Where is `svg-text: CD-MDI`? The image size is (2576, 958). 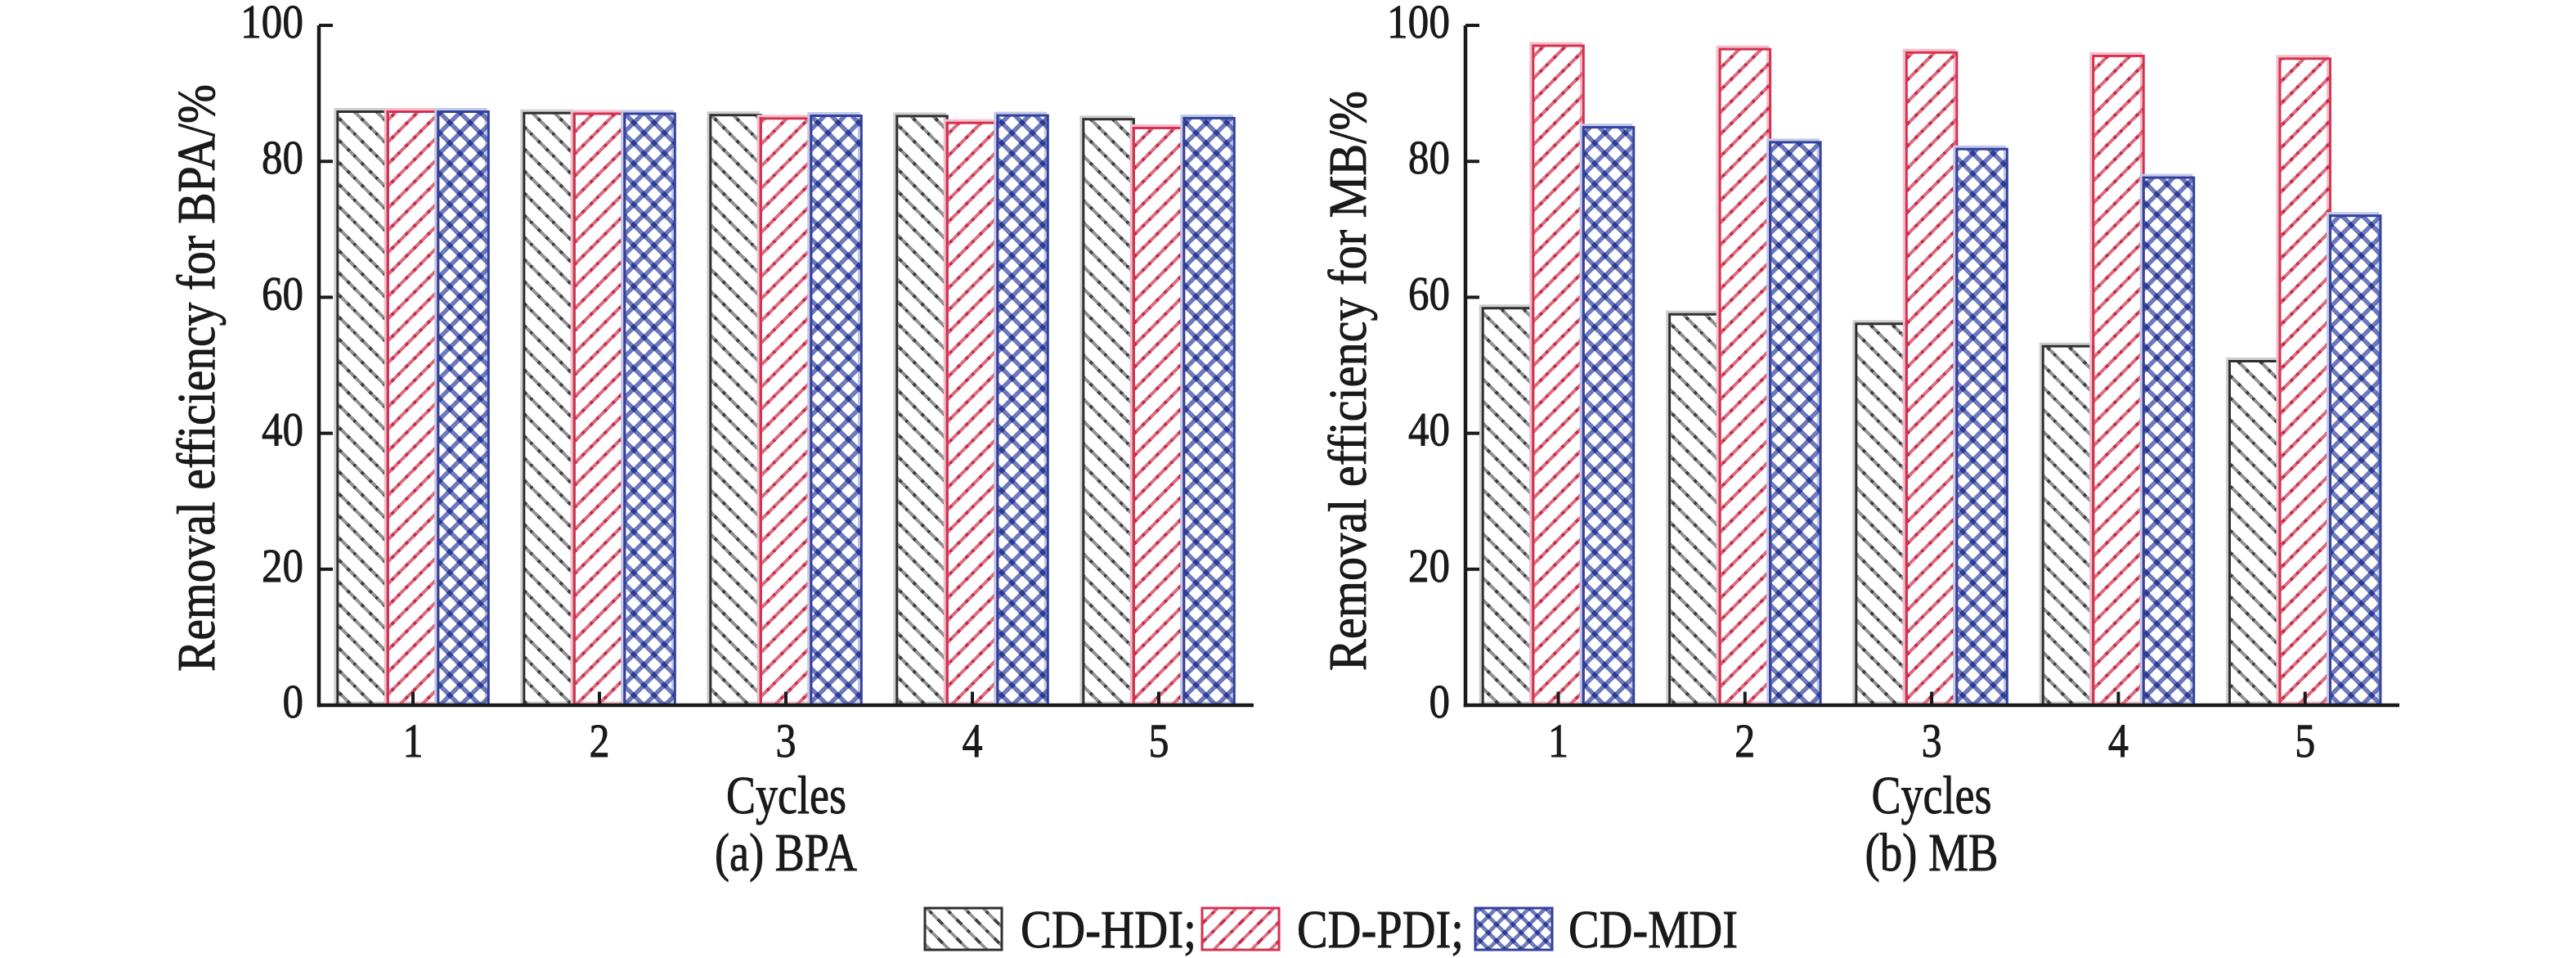
svg-text: CD-MDI is located at coordinates (1653, 929).